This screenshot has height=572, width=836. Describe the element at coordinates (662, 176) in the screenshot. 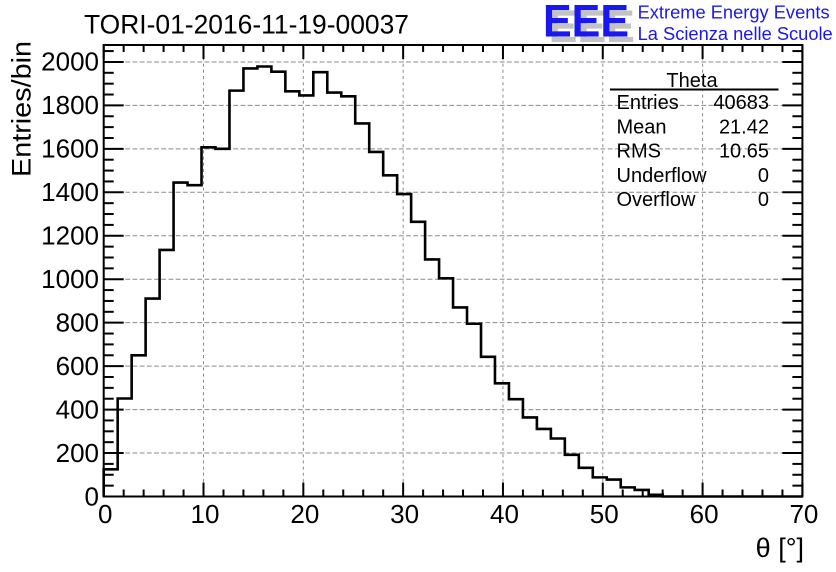

I see `svg-text: Underflow` at that location.